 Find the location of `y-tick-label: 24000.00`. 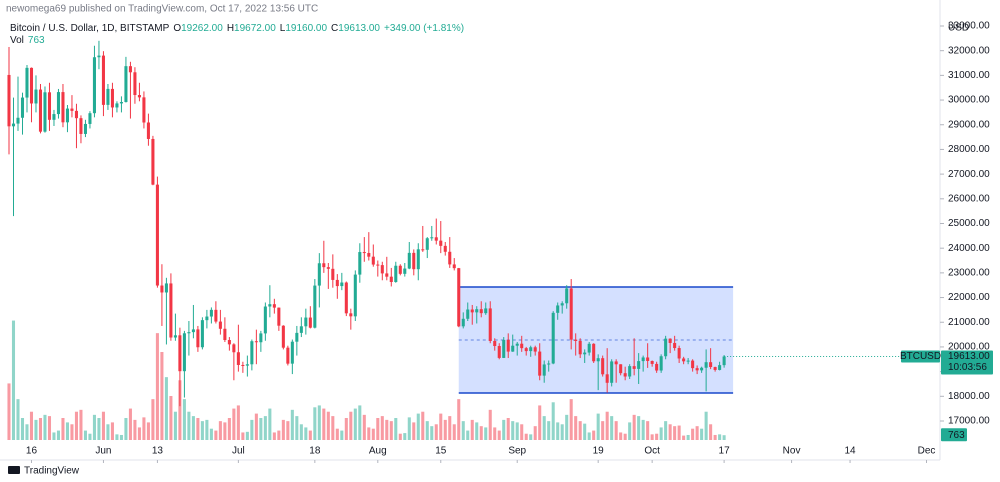

y-tick-label: 24000.00 is located at coordinates (969, 248).